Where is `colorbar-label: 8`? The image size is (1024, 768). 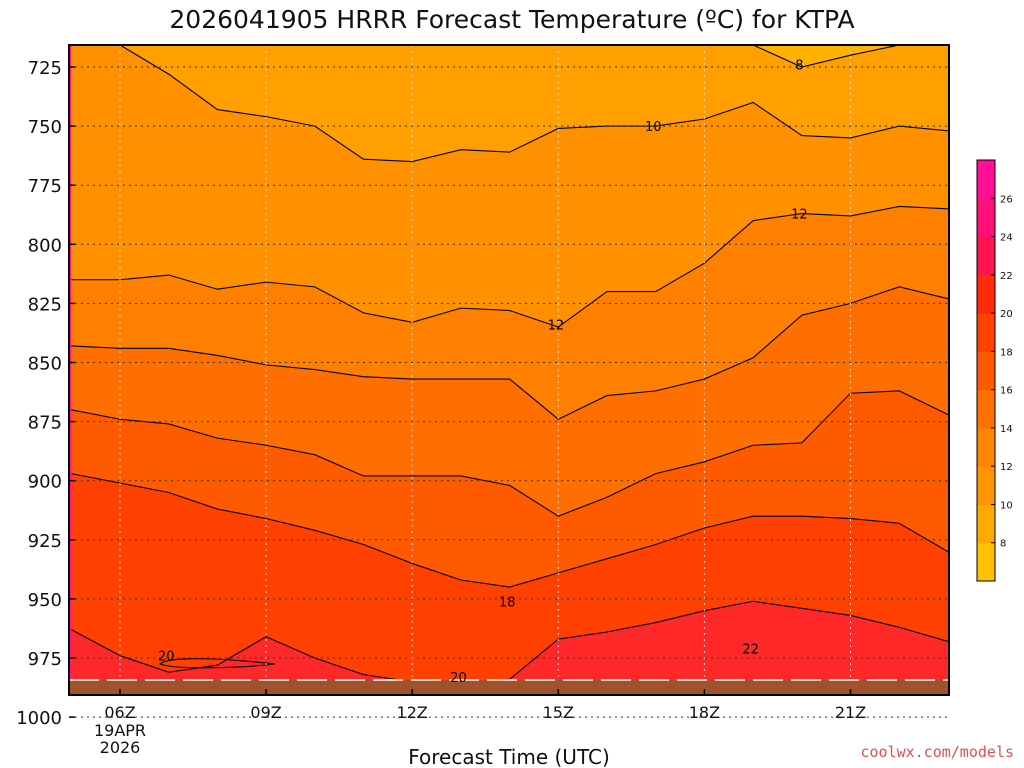
colorbar-label: 8 is located at coordinates (1003, 544).